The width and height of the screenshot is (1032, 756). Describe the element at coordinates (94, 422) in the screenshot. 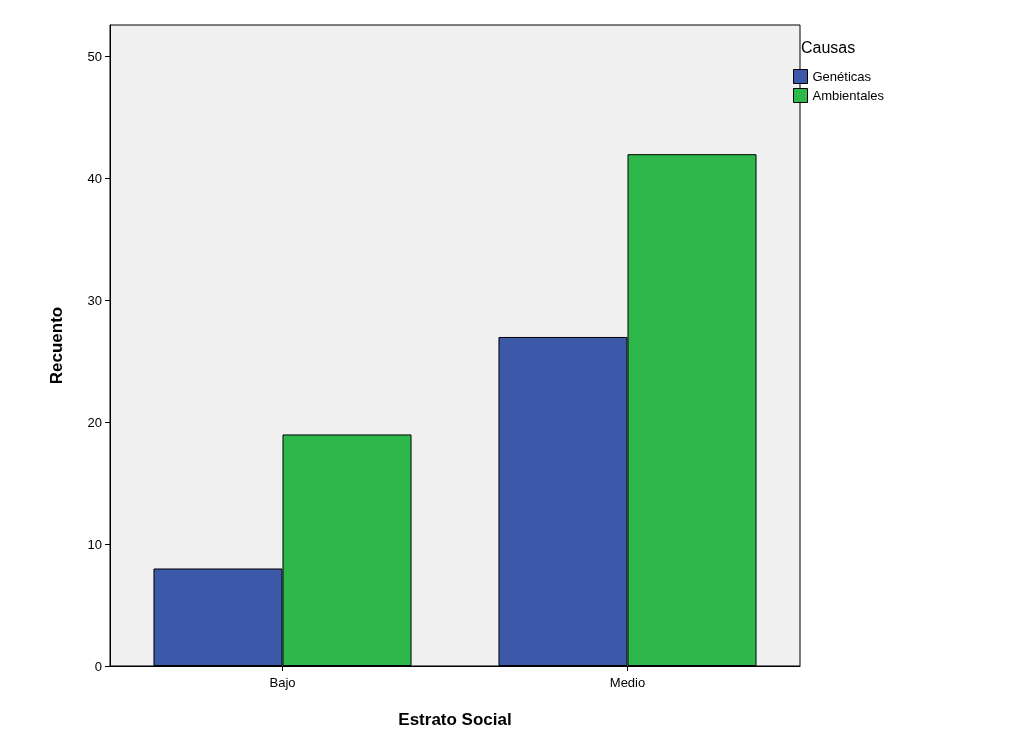

I see `y-tick-label: 20` at that location.